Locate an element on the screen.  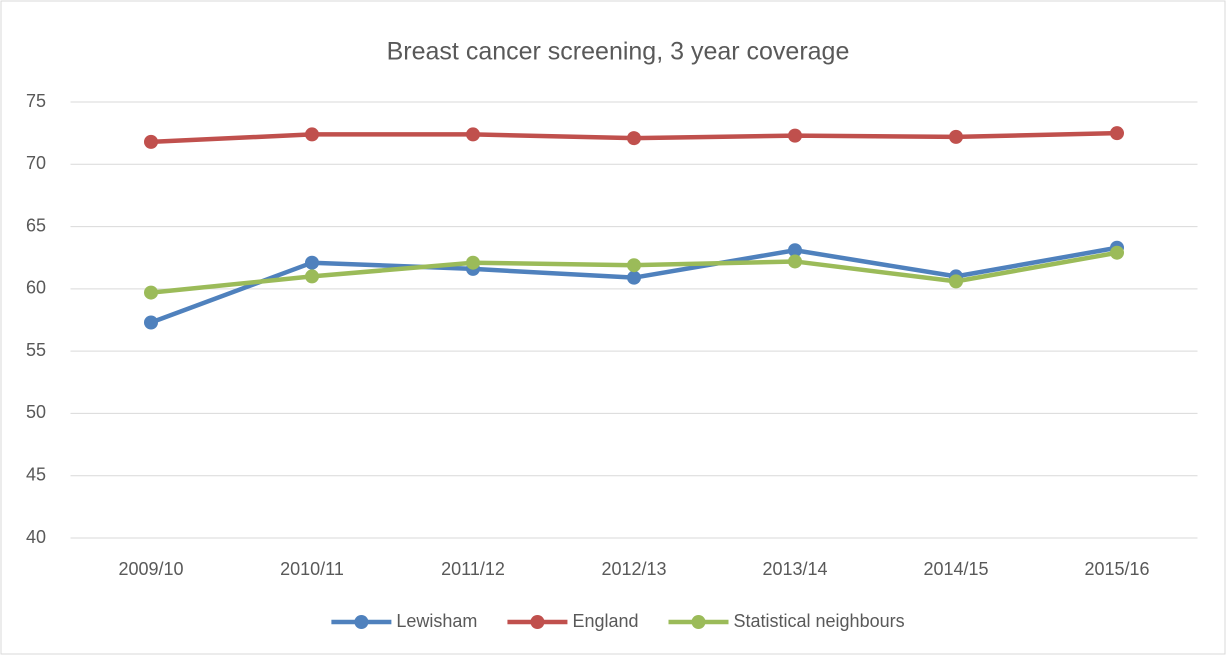
y-tick-label: 40 is located at coordinates (36, 537).